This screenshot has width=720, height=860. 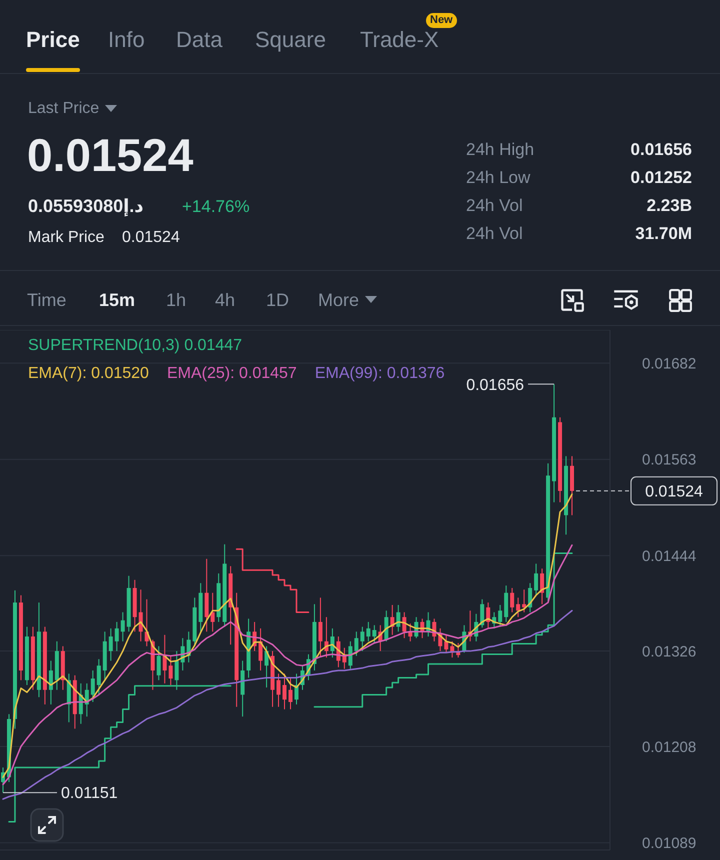 I want to click on text: 1h, so click(x=176, y=300).